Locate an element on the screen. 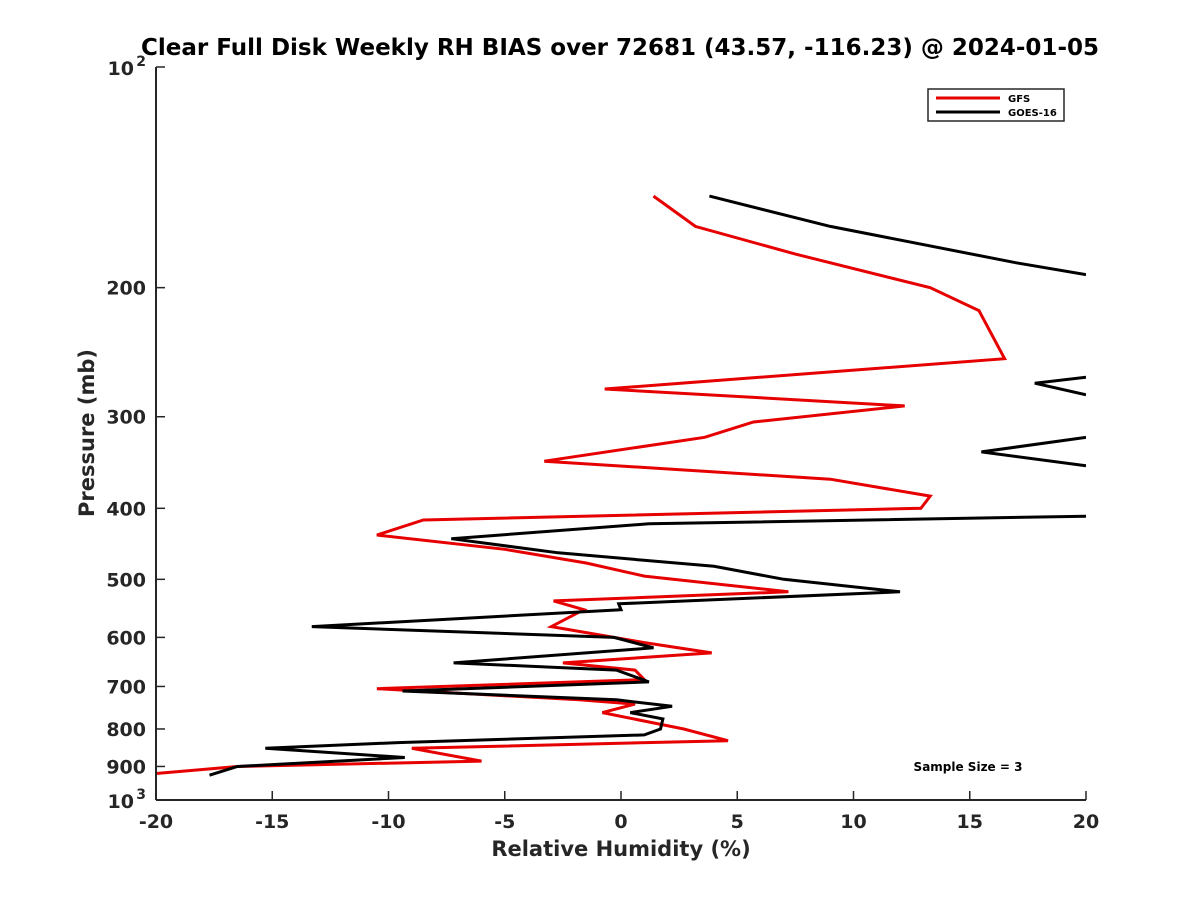 The width and height of the screenshot is (1200, 904). x-axis-label: Relative Humidity (%) is located at coordinates (620, 849).